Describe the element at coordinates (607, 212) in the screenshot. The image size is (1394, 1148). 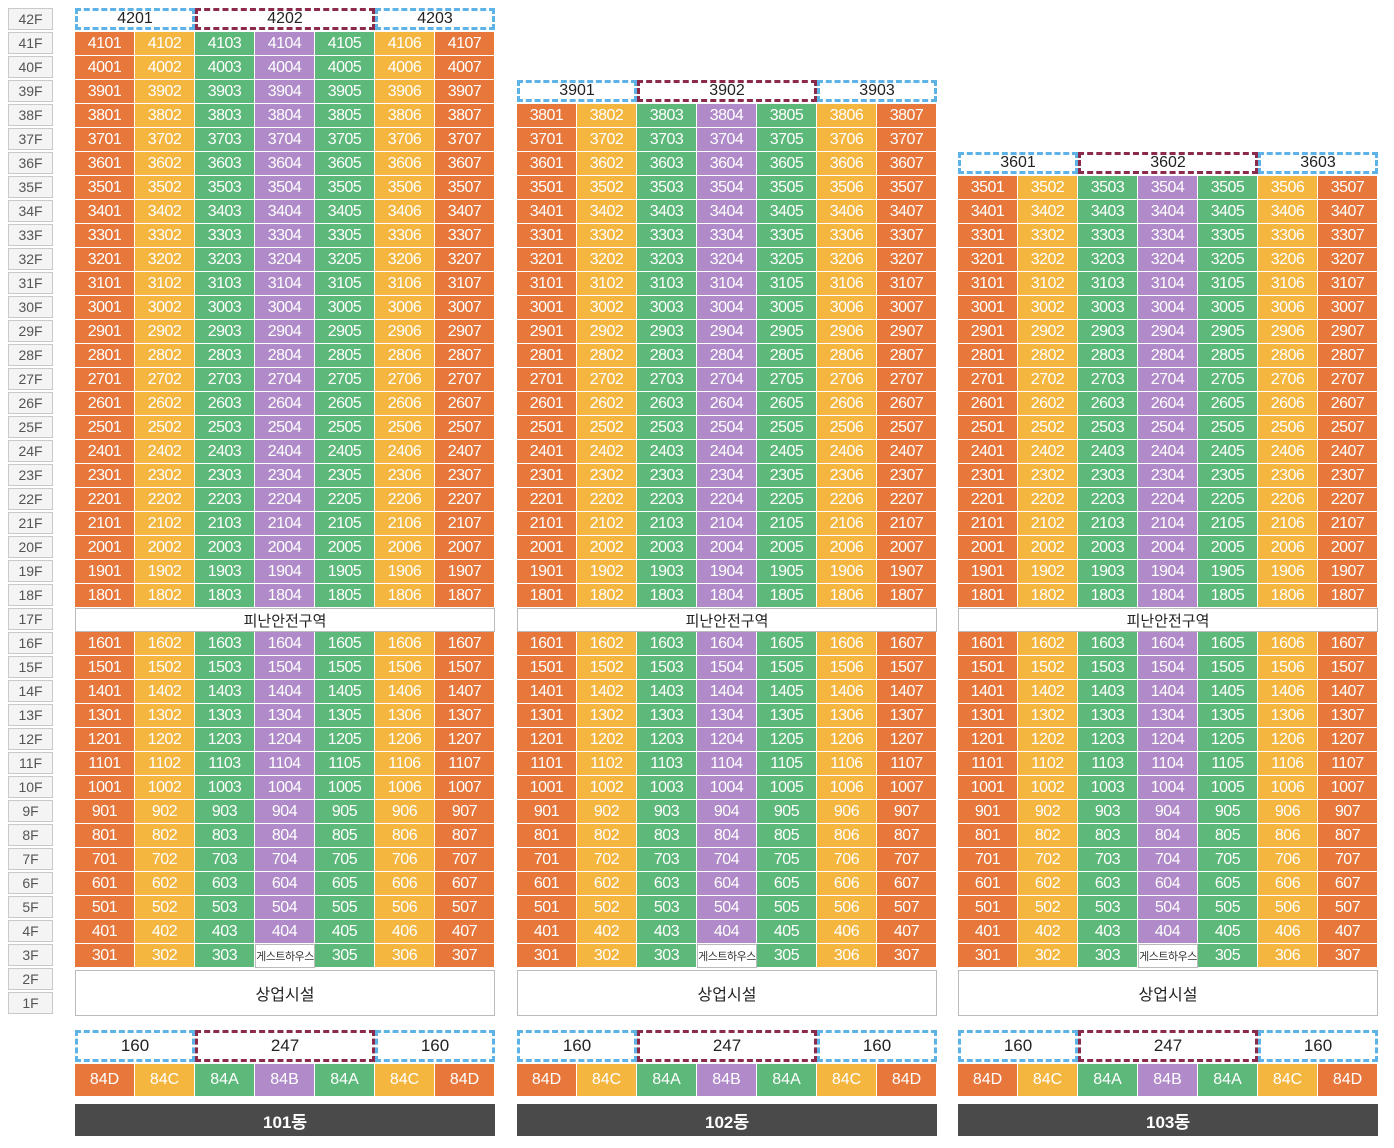
I see `unit-cell: 3402` at that location.